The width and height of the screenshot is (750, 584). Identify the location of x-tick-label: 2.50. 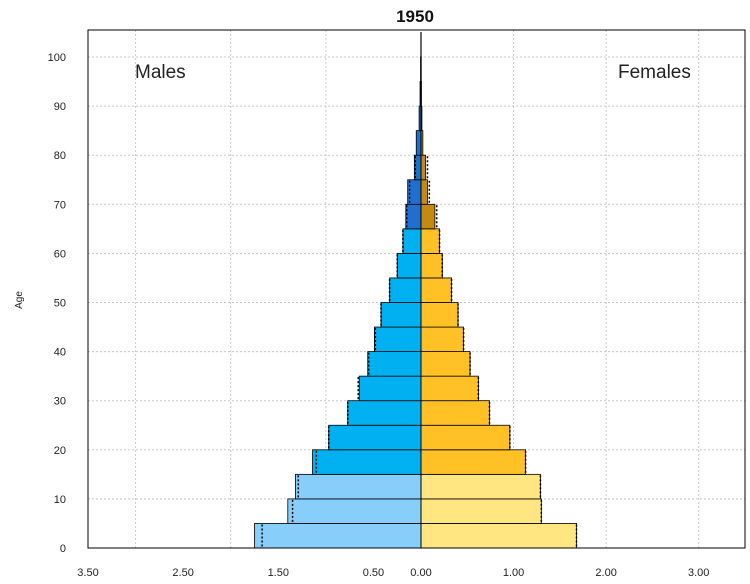
(182, 573).